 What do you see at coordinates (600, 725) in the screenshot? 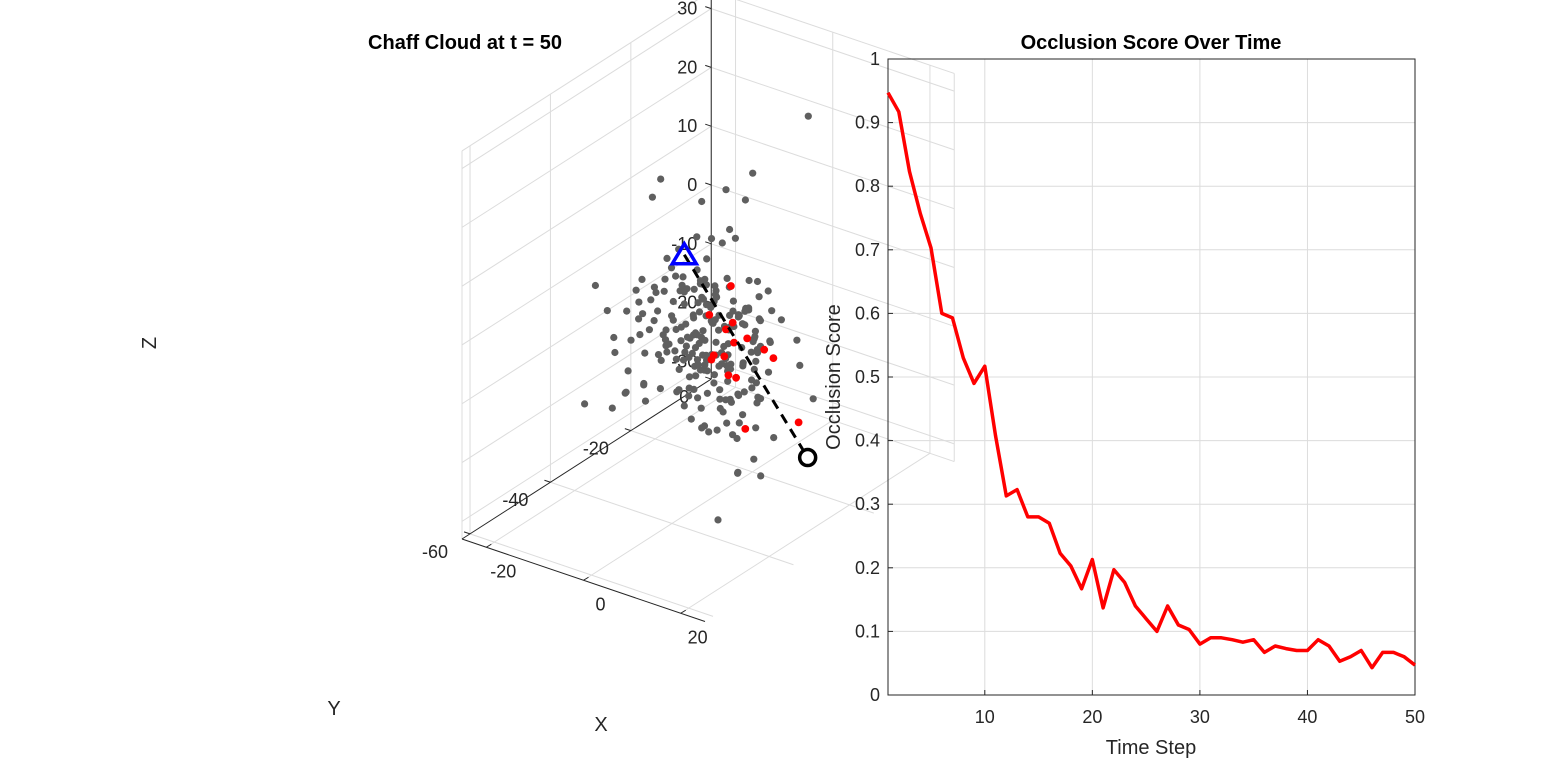
I see `x-axis-label: X` at bounding box center [600, 725].